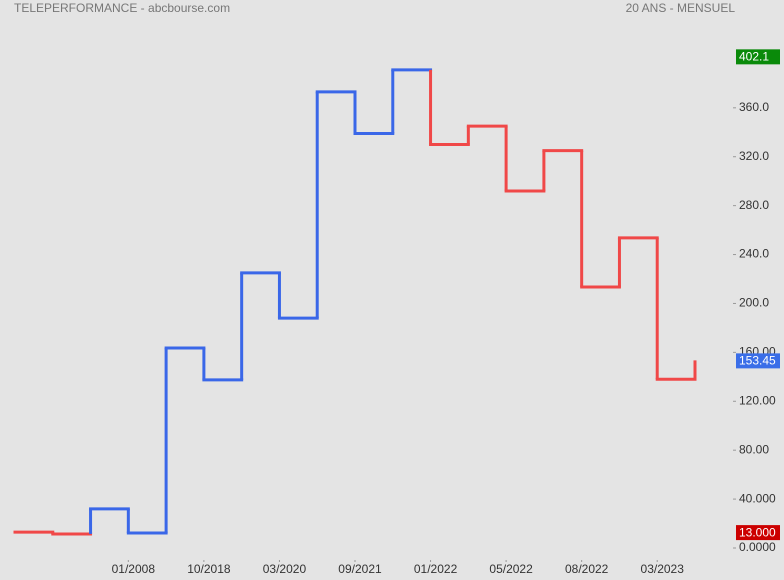 The width and height of the screenshot is (784, 580). Describe the element at coordinates (754, 449) in the screenshot. I see `y-tick-label: 80.00` at that location.